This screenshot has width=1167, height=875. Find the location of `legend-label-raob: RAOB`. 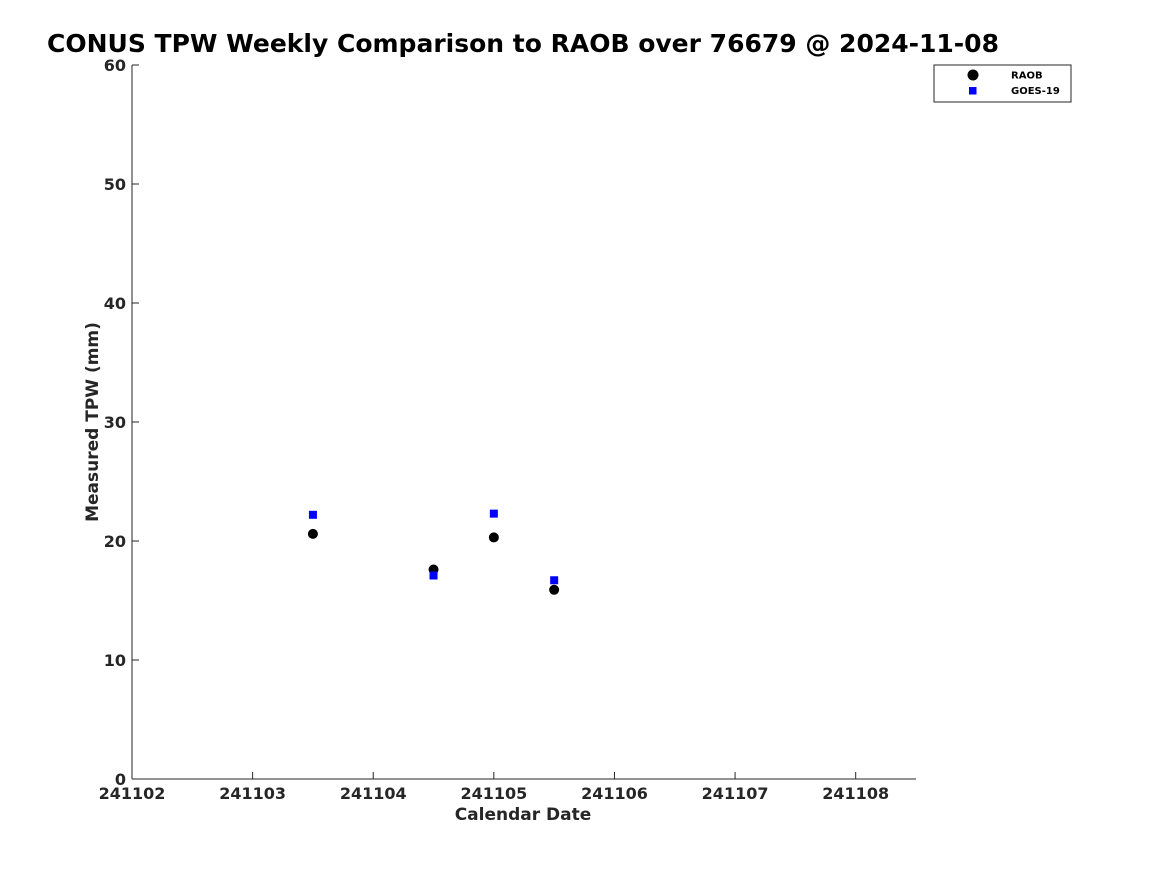

legend-label-raob: RAOB is located at coordinates (1027, 76).